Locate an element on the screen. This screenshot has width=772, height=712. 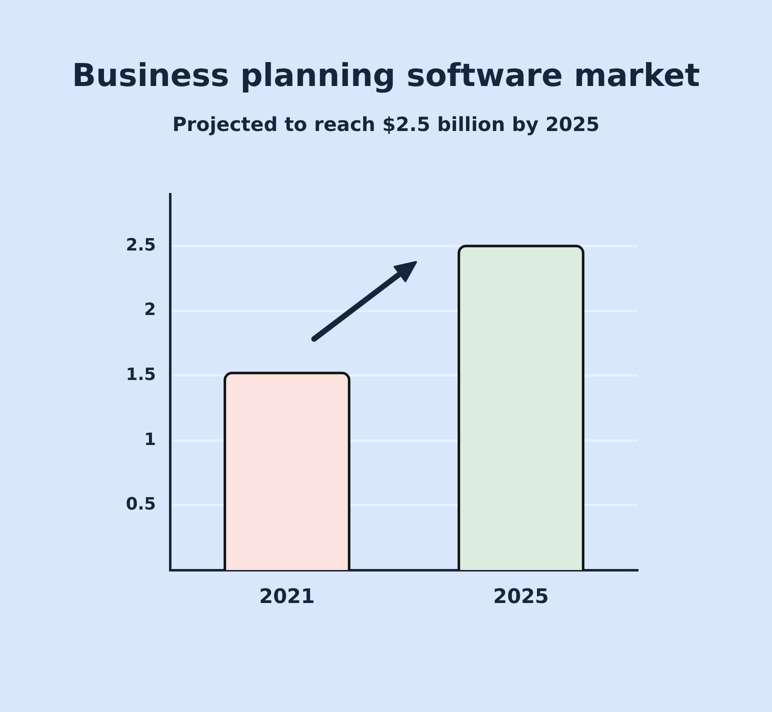
x-tick-label: 2021 is located at coordinates (287, 596).